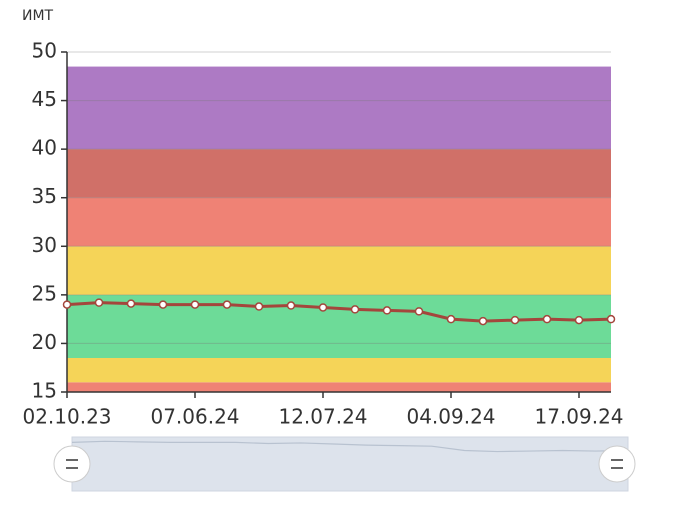 This screenshot has height=525, width=680. Describe the element at coordinates (350, 446) in the screenshot. I see `zoom-preview-line` at that location.